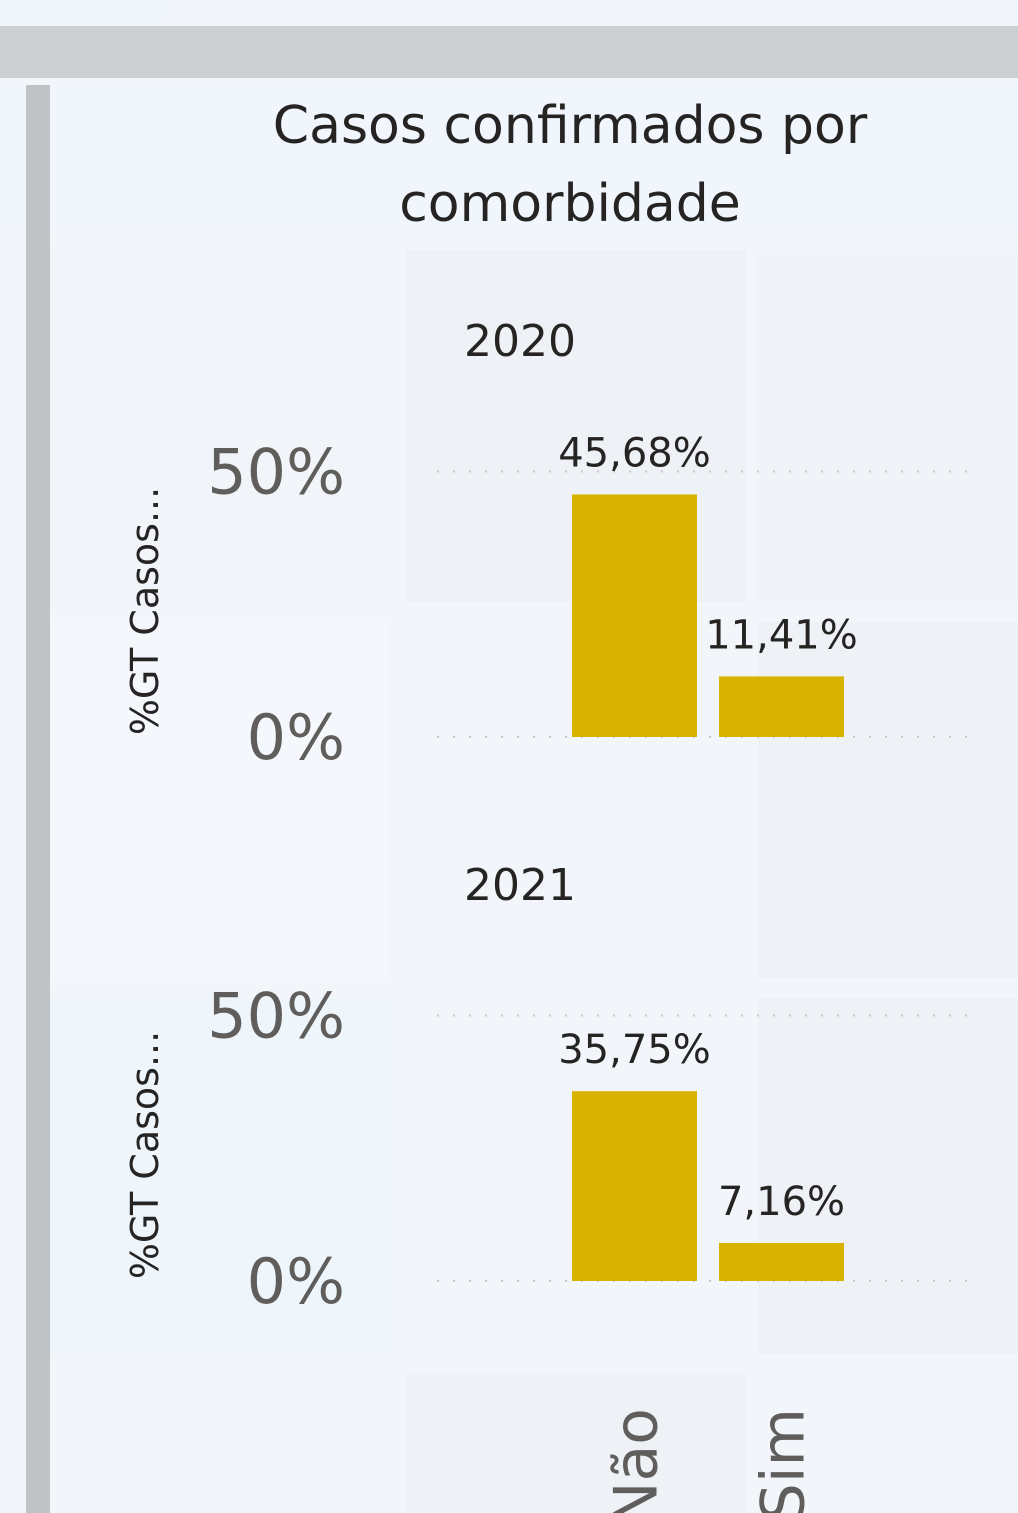  I want to click on data-label: 35,75%, so click(634, 1050).